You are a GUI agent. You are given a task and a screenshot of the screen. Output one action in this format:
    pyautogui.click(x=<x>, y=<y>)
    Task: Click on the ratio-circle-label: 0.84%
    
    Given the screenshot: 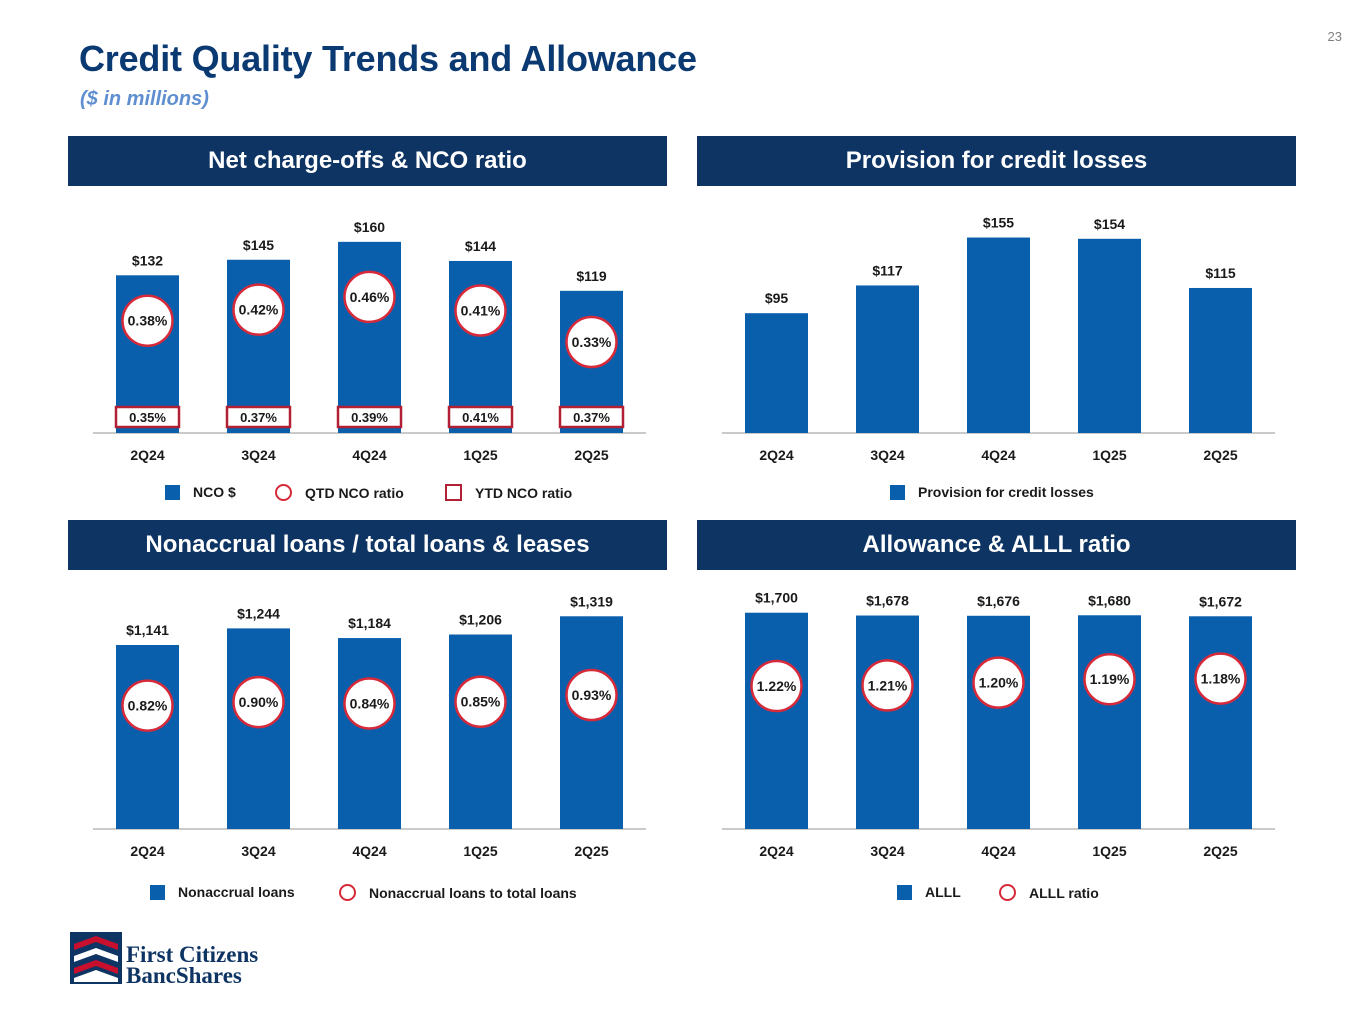 What is the action you would take?
    pyautogui.click(x=370, y=703)
    